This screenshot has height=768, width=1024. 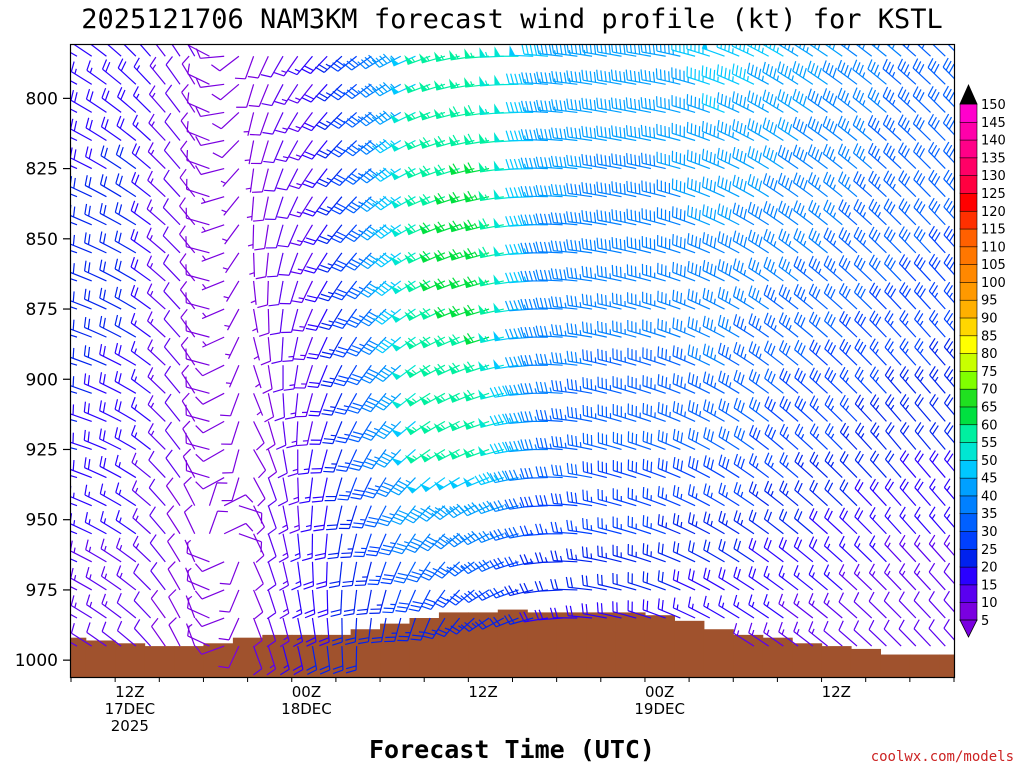 I want to click on colorbar-swatch, so click(x=968, y=398).